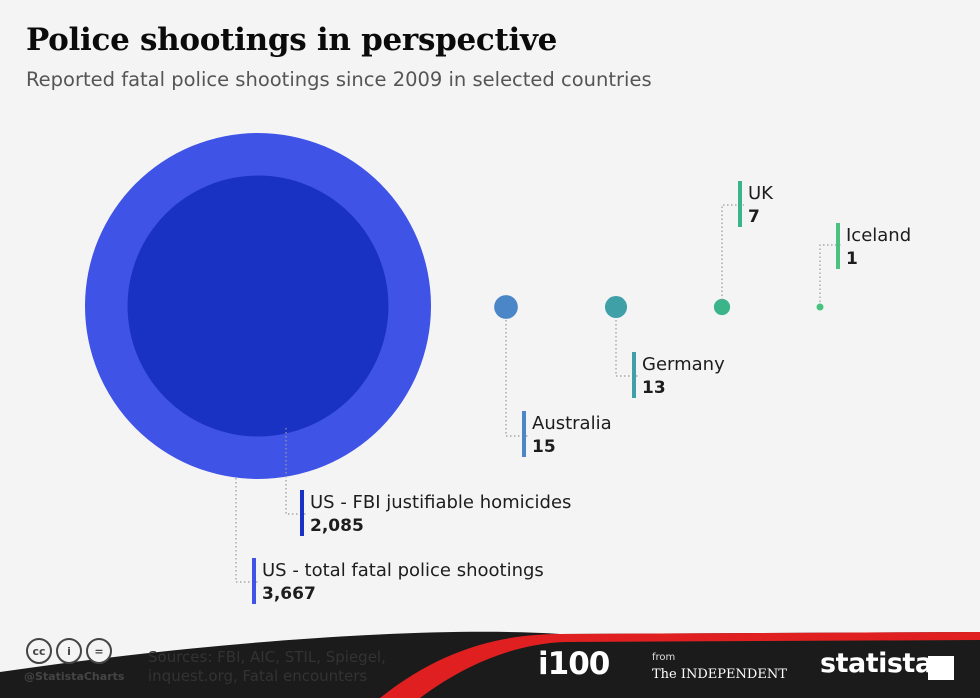 The width and height of the screenshot is (980, 698). What do you see at coordinates (719, 674) in the screenshot?
I see `independent-logo: The INDEPENDENT` at bounding box center [719, 674].